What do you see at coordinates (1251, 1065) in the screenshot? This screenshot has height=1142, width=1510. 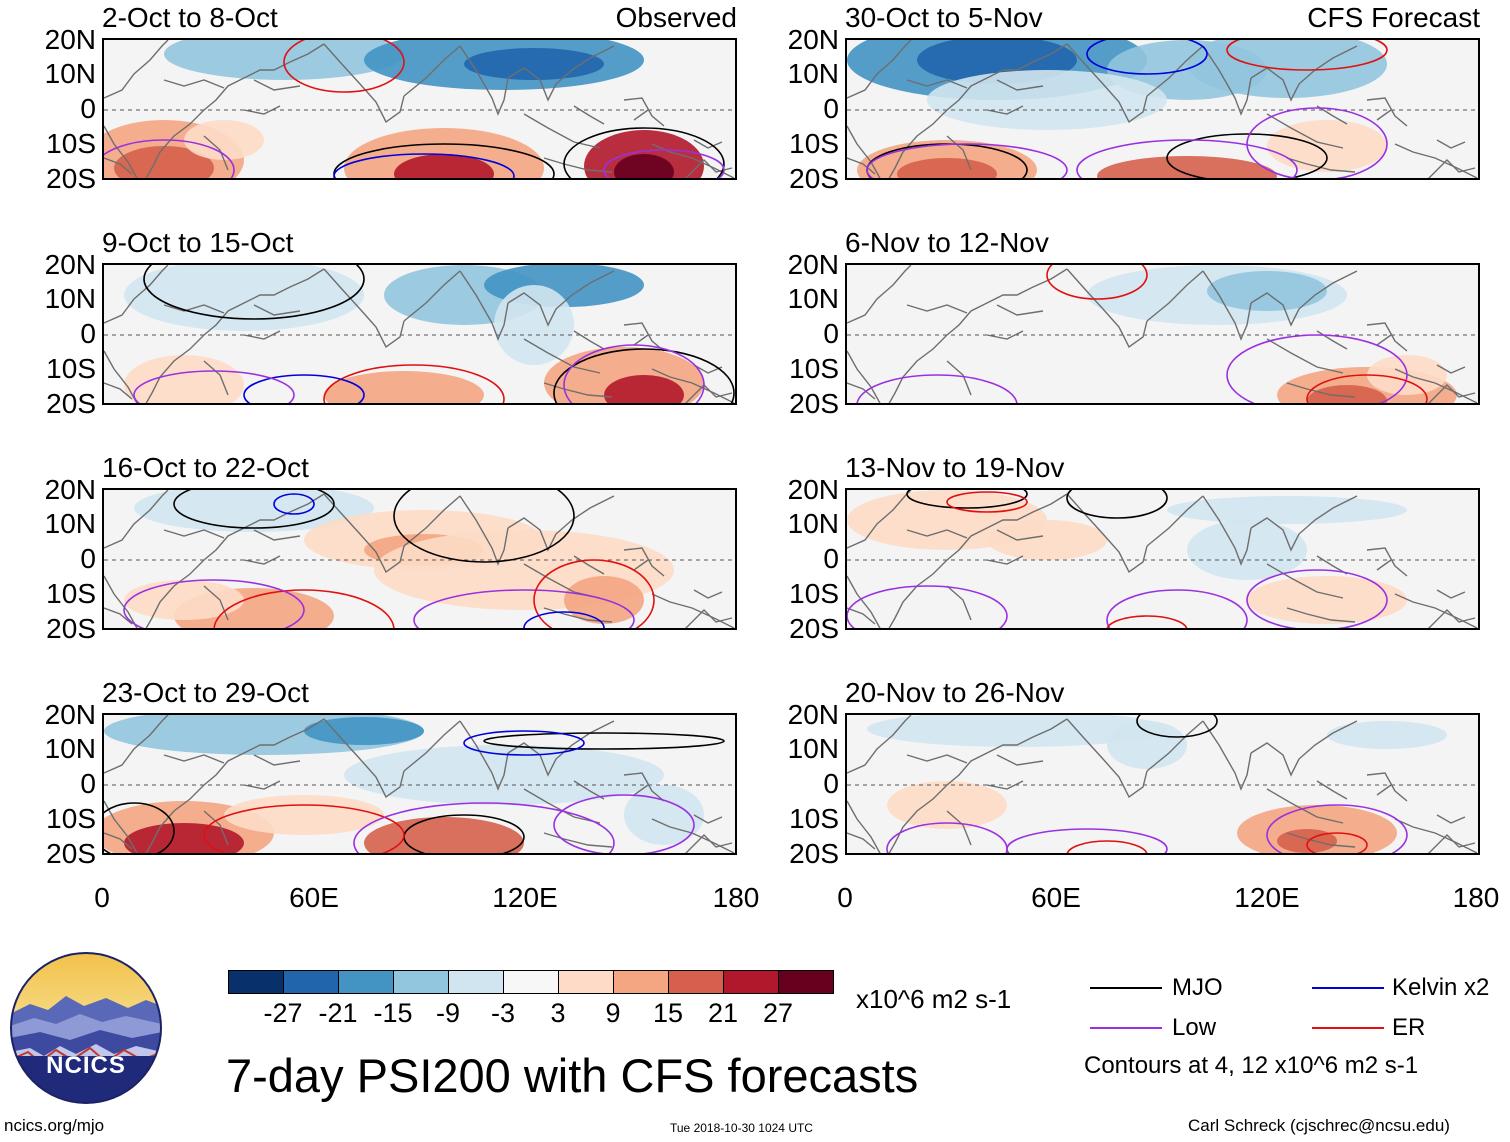 I see `contours-note: Contours at 4, 12 x10^6 m2 s-1` at bounding box center [1251, 1065].